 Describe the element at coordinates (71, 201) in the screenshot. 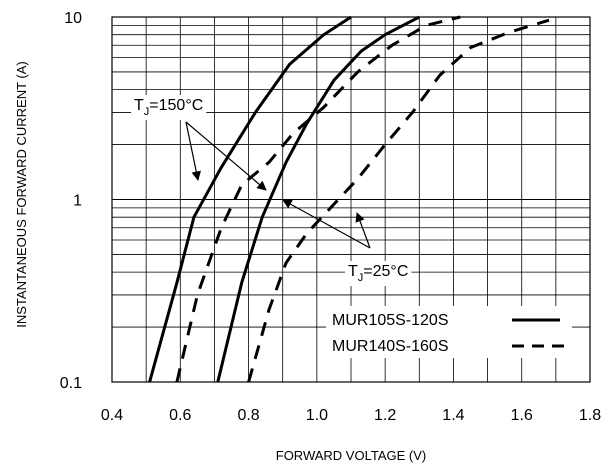

I see `y-tick-labels: 0.1 1 10` at that location.